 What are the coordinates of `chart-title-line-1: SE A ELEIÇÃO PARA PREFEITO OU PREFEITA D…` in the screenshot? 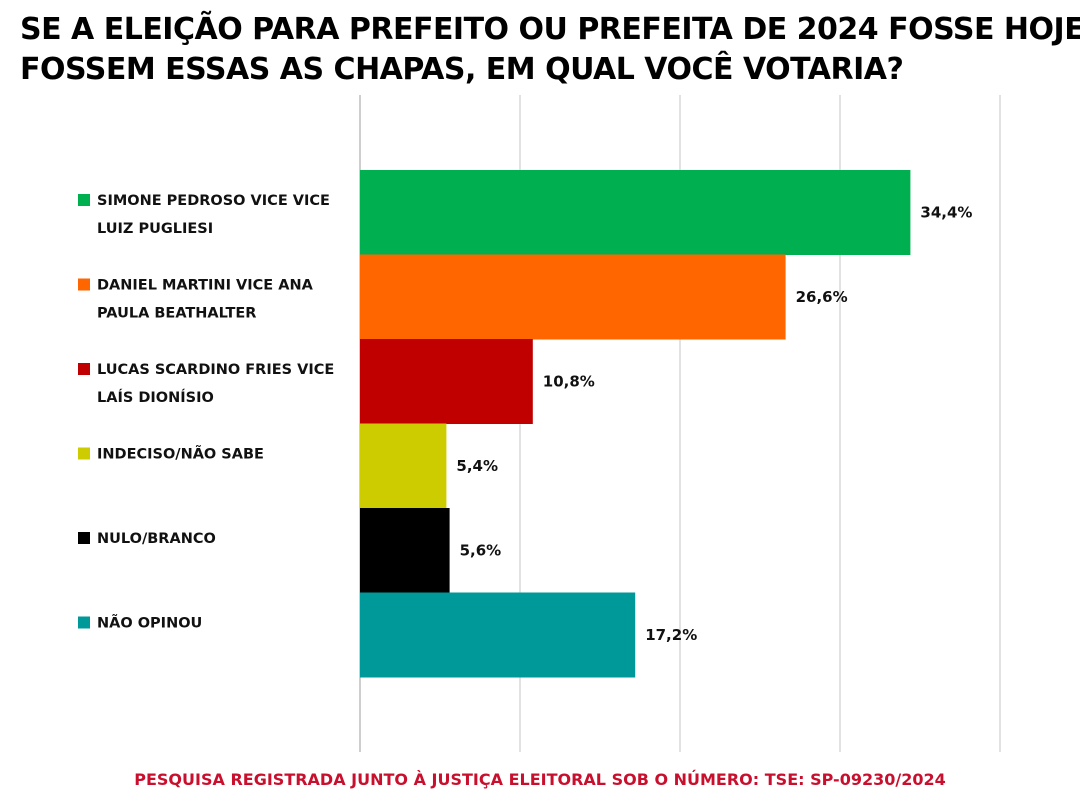 It's located at (550, 29).